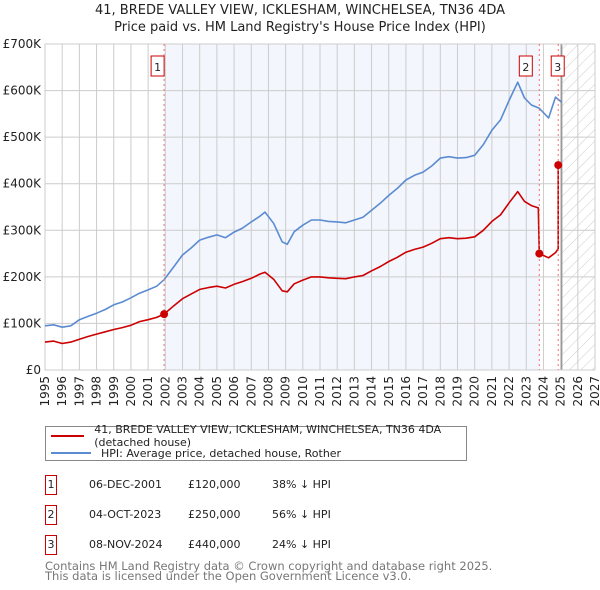 The image size is (600, 590). Describe the element at coordinates (320, 391) in the screenshot. I see `x-tick-label: 2011` at that location.